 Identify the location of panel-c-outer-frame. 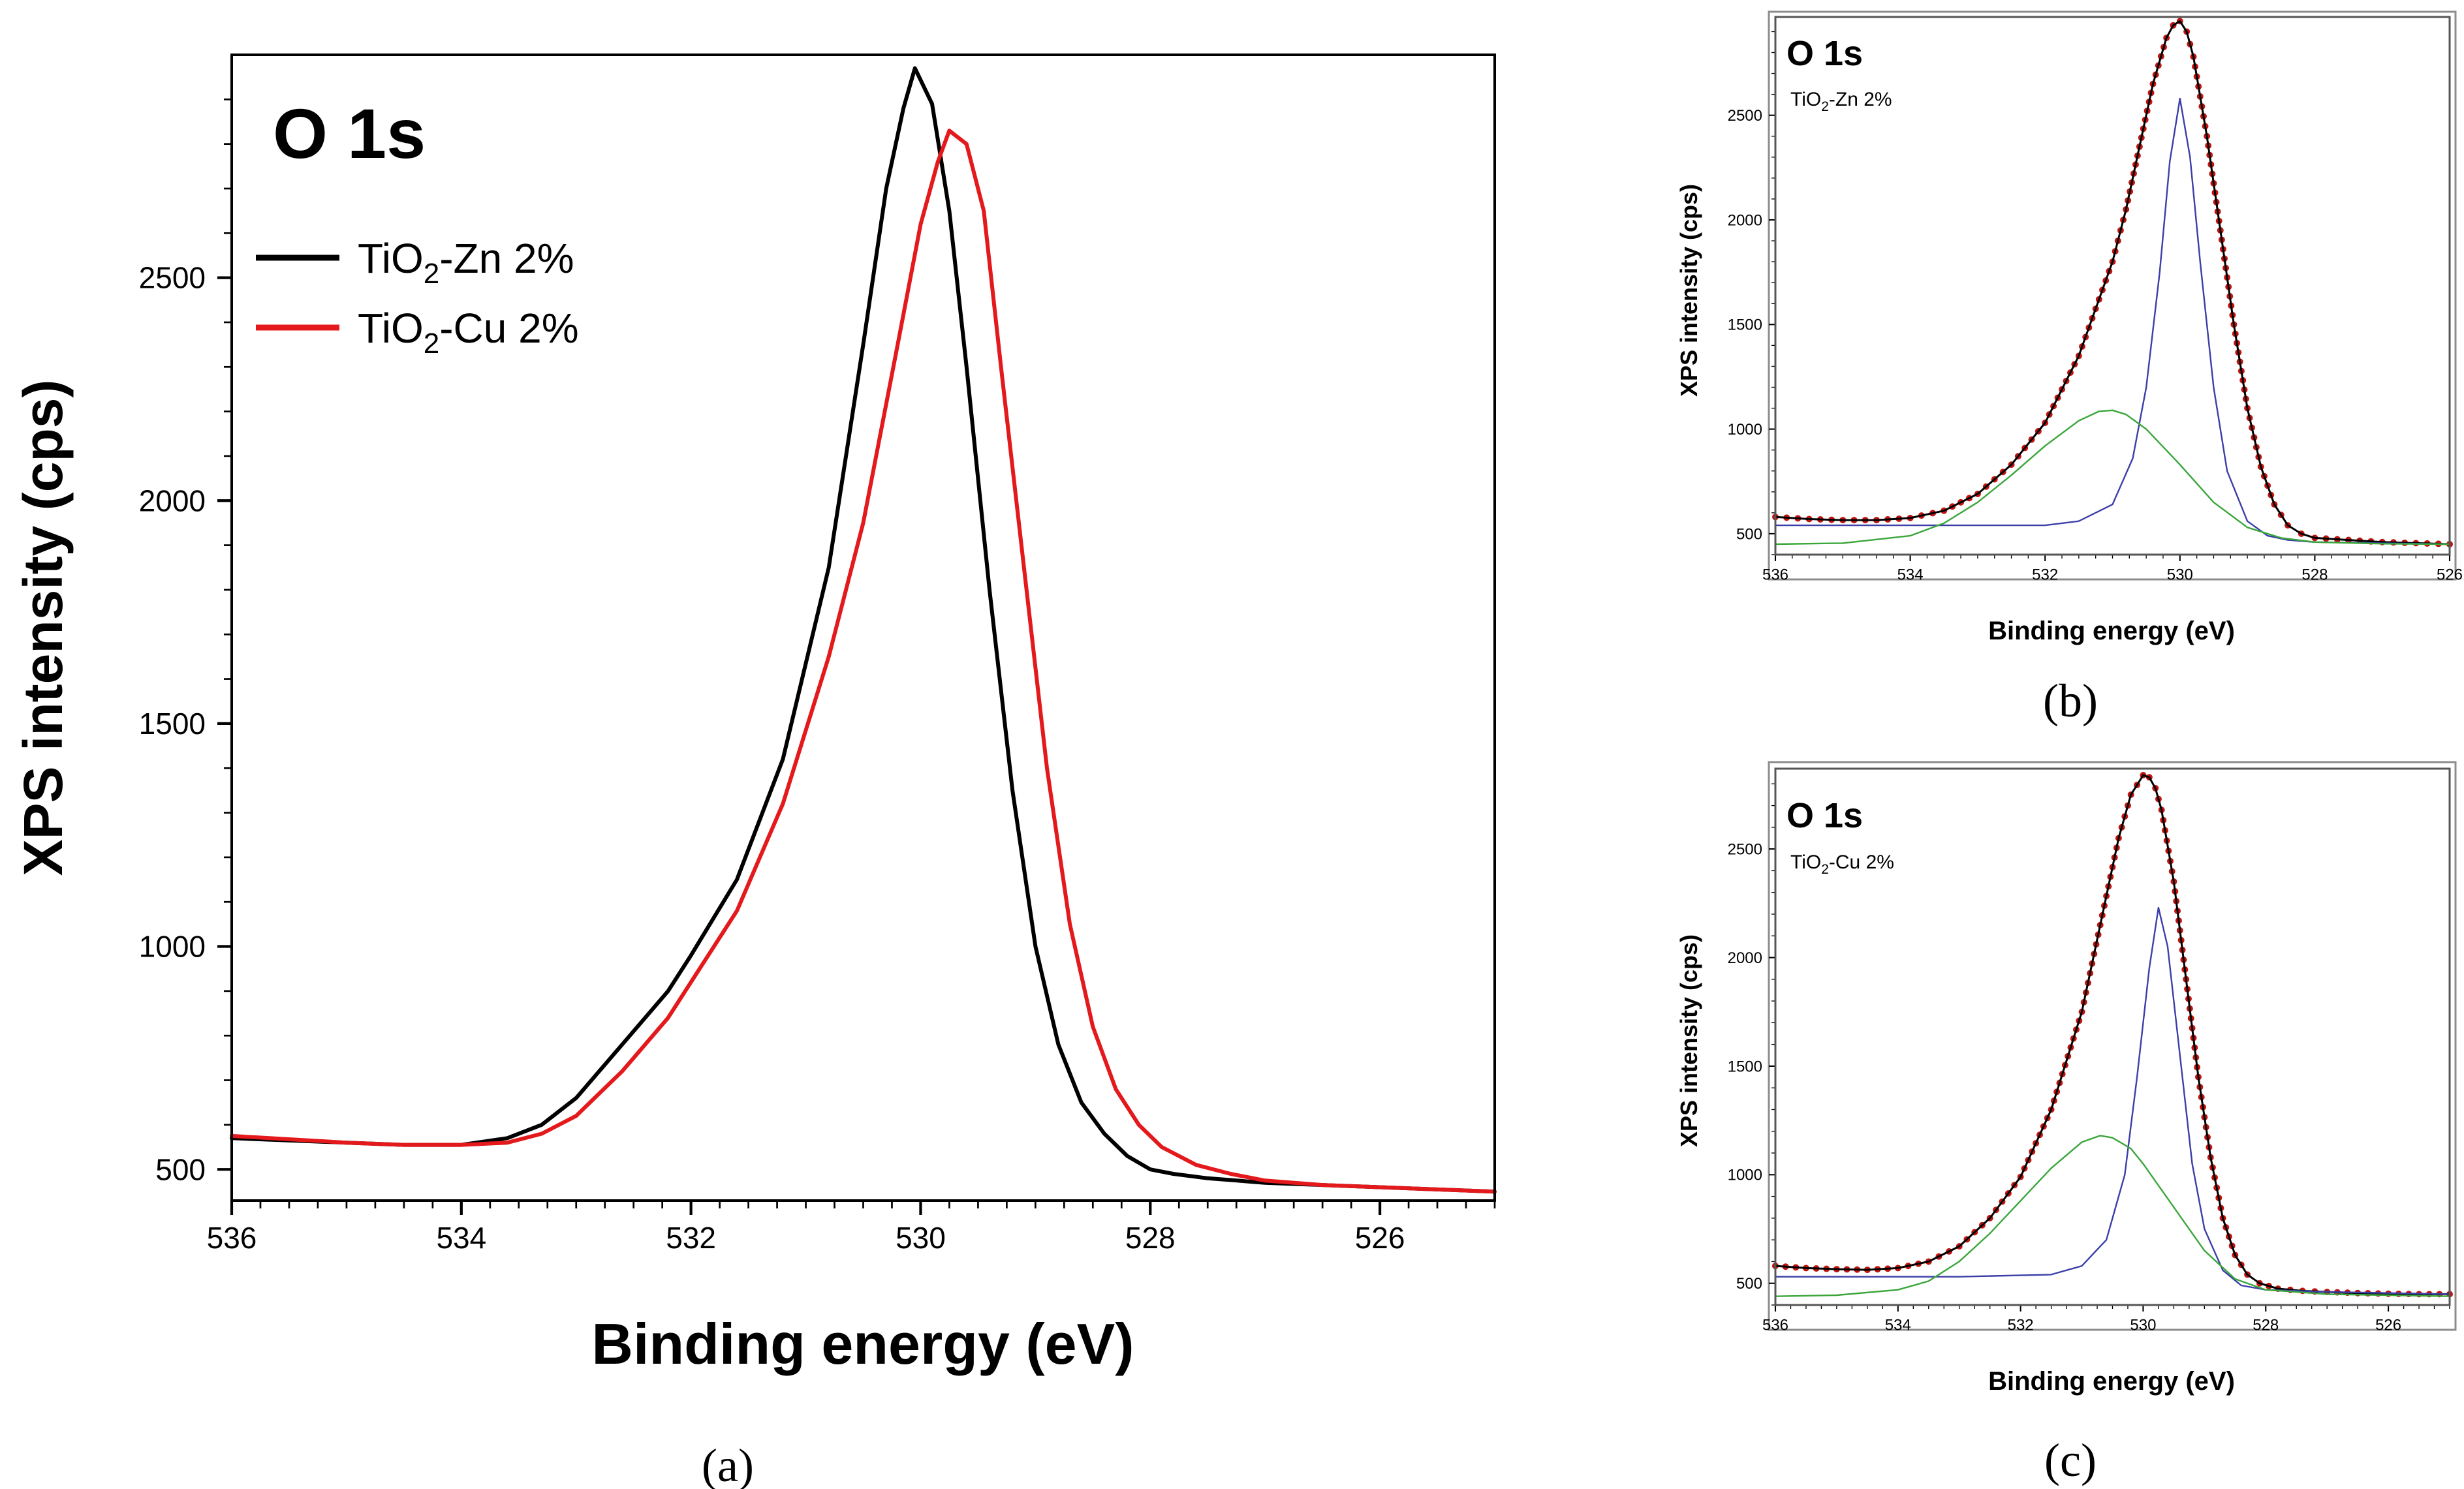
(2112, 1046).